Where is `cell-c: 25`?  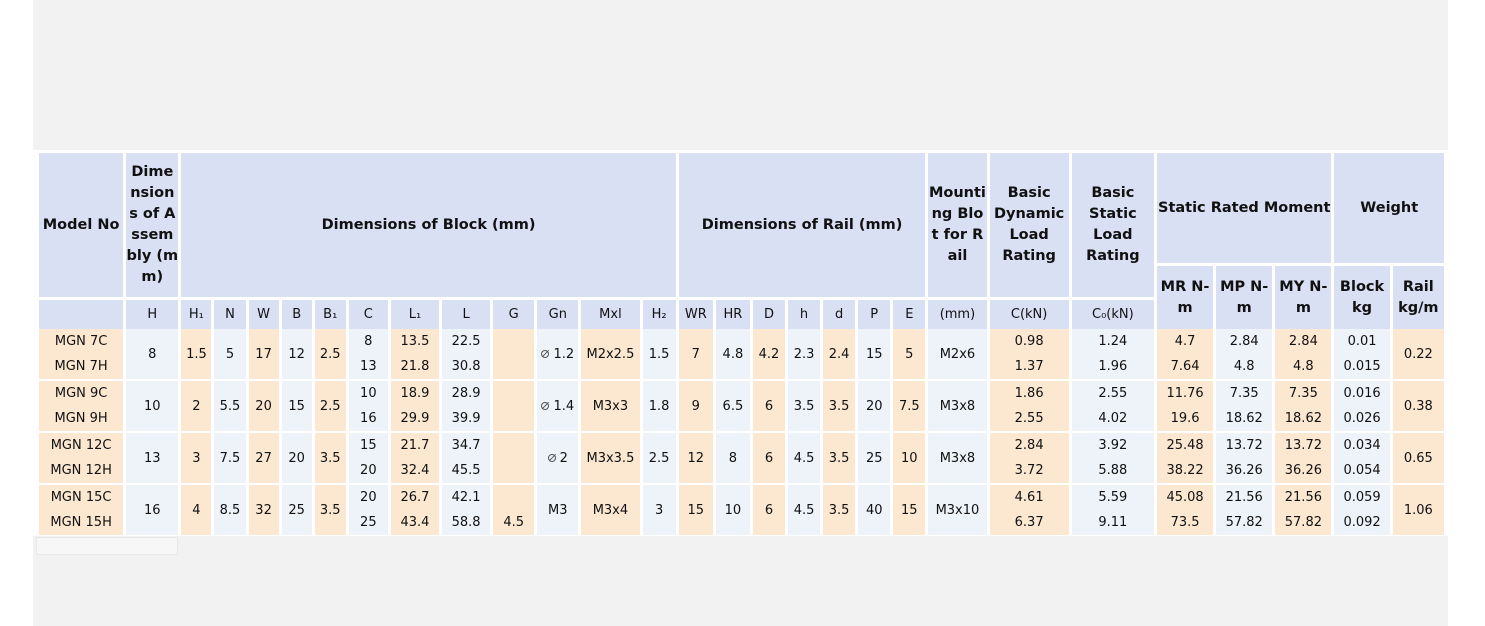
cell-c: 25 is located at coordinates (368, 522).